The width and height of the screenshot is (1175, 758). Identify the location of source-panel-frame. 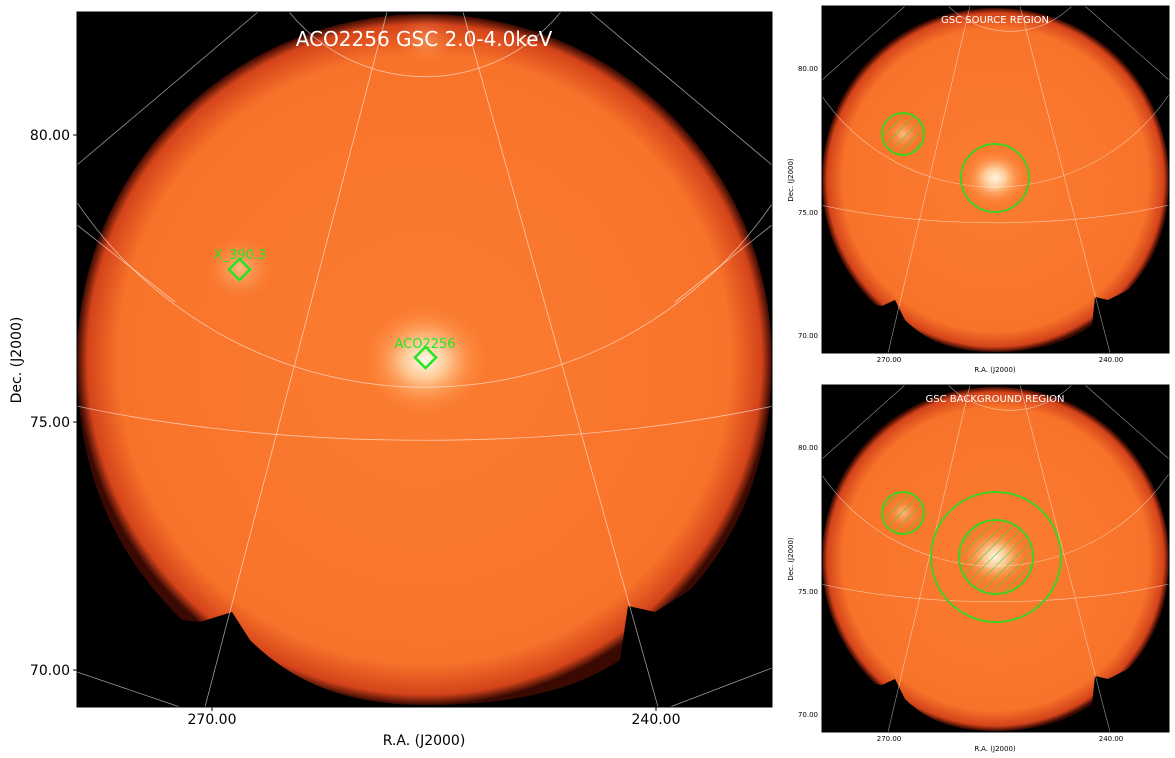
(995, 179).